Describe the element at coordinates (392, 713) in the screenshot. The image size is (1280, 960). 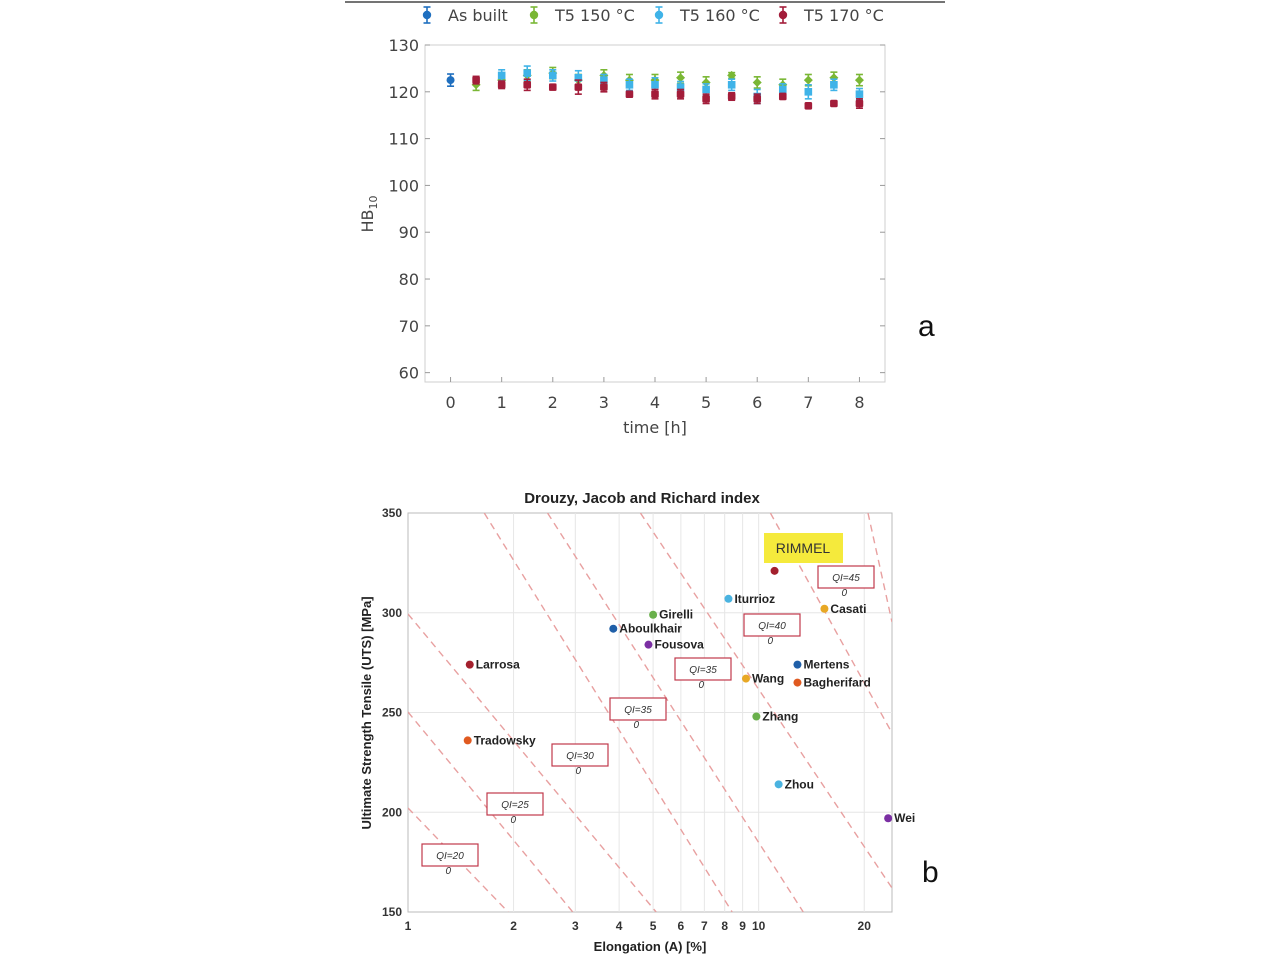
I see `y-tick-label: 250` at that location.